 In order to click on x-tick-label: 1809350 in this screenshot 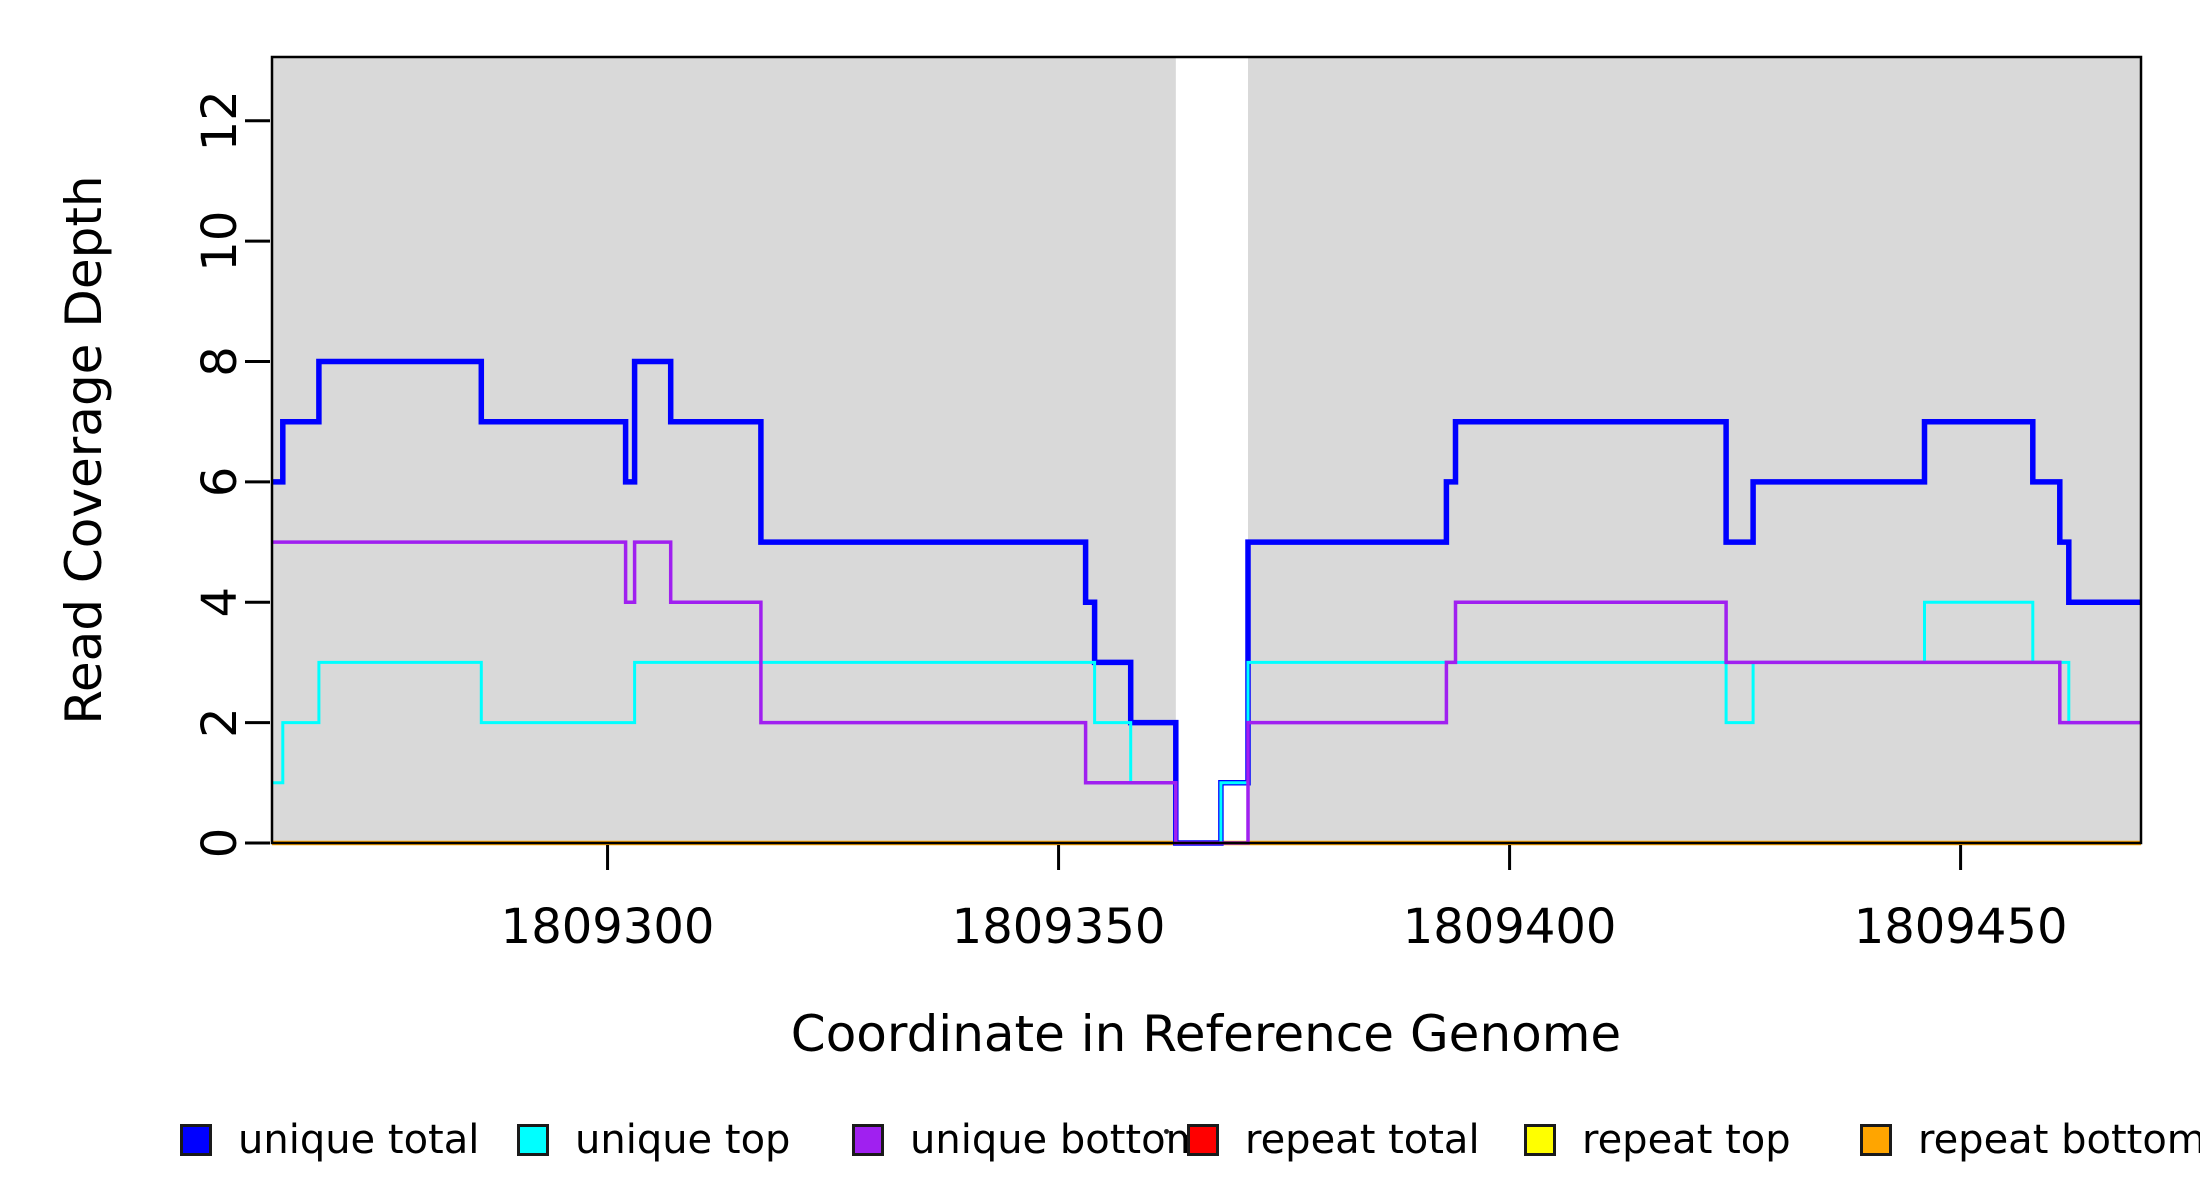, I will do `click(1059, 927)`.